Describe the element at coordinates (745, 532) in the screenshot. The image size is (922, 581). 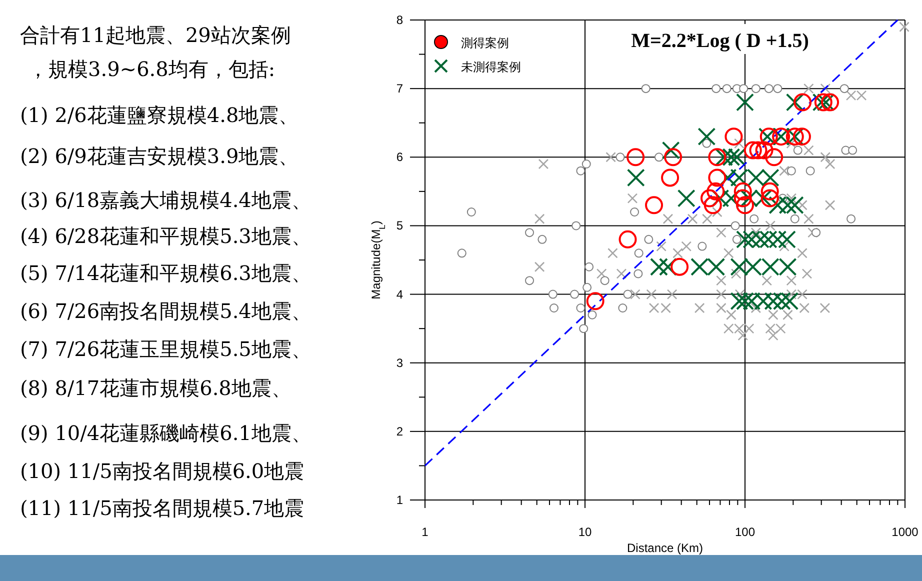
I see `x-tick-label: 100` at that location.